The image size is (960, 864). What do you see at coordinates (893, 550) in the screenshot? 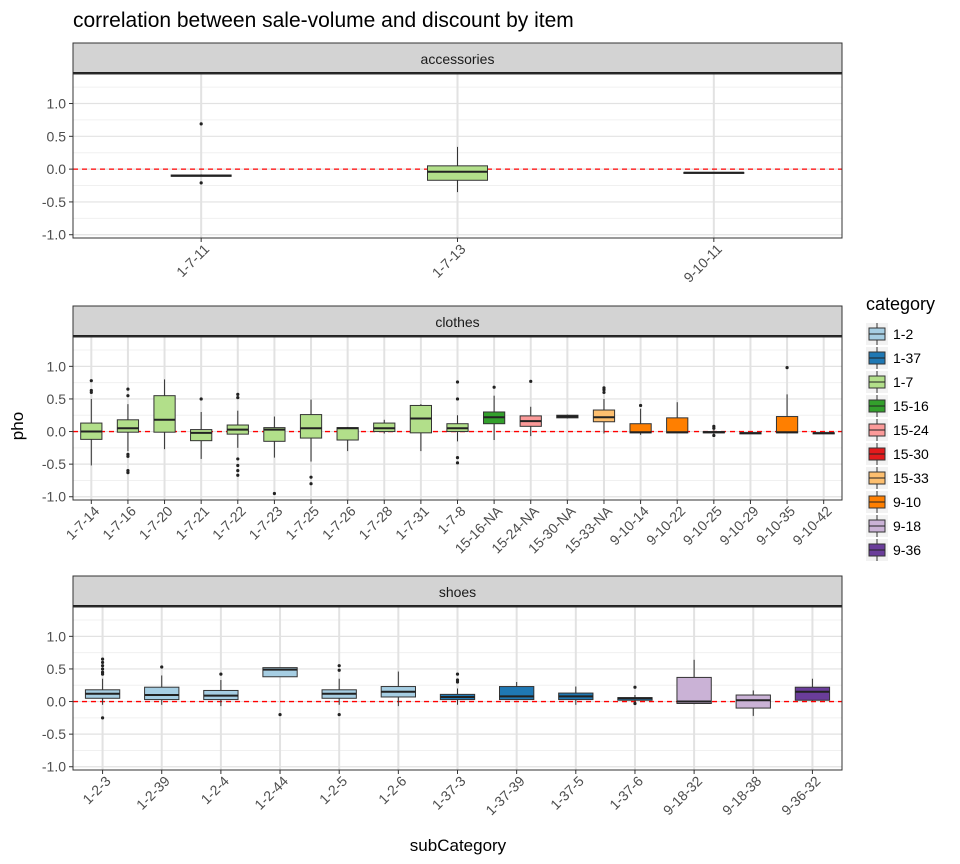
I see `legend-item: 9-36` at bounding box center [893, 550].